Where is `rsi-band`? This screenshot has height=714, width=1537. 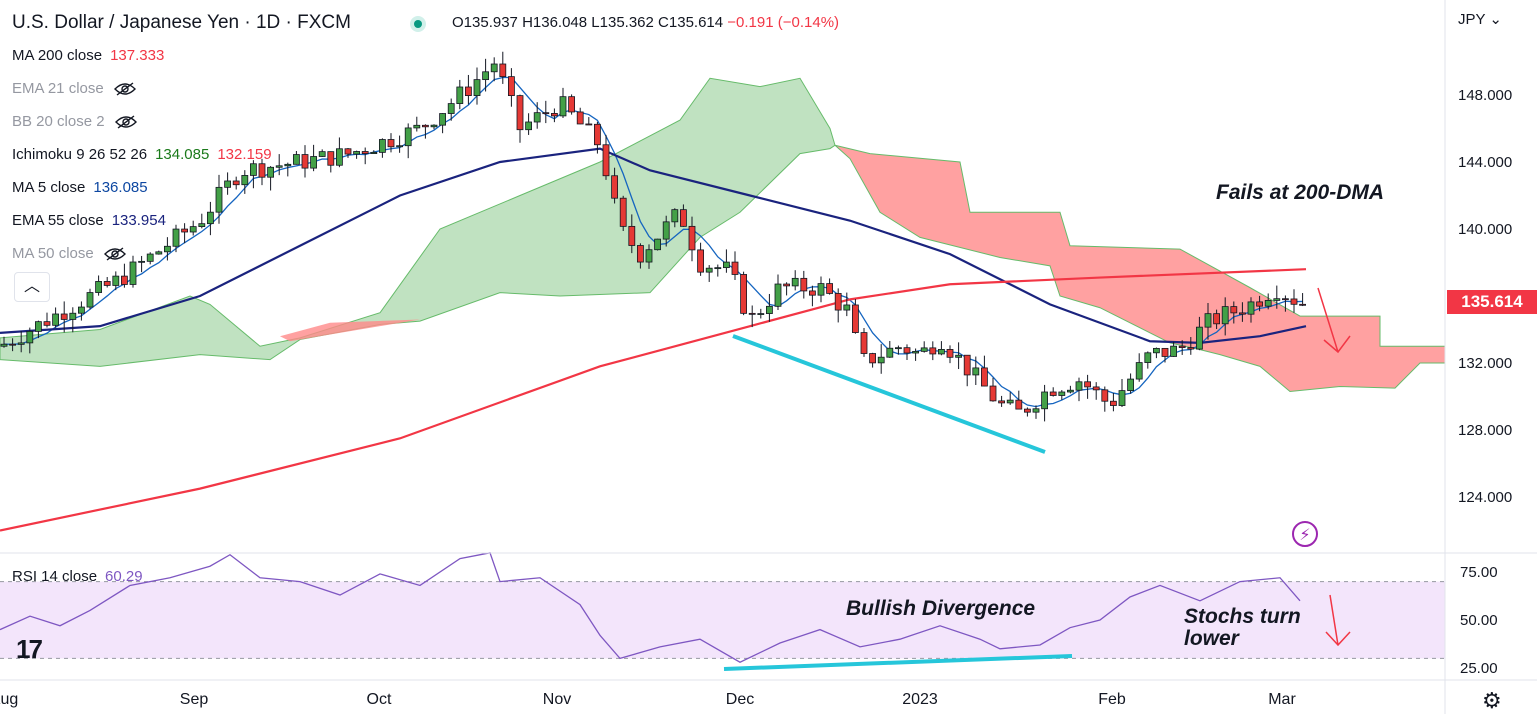
rsi-band is located at coordinates (722, 620).